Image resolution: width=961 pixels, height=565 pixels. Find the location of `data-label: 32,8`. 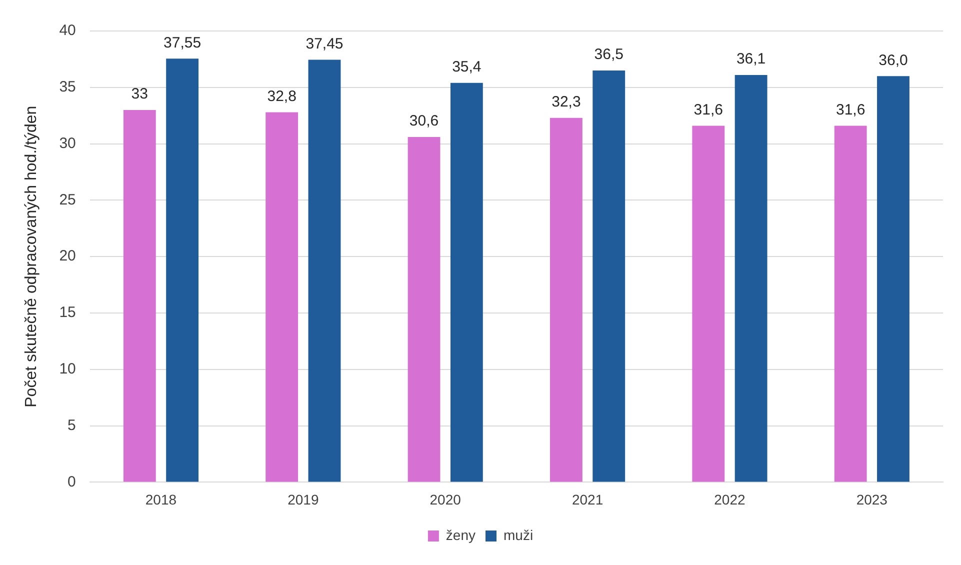

data-label: 32,8 is located at coordinates (281, 96).